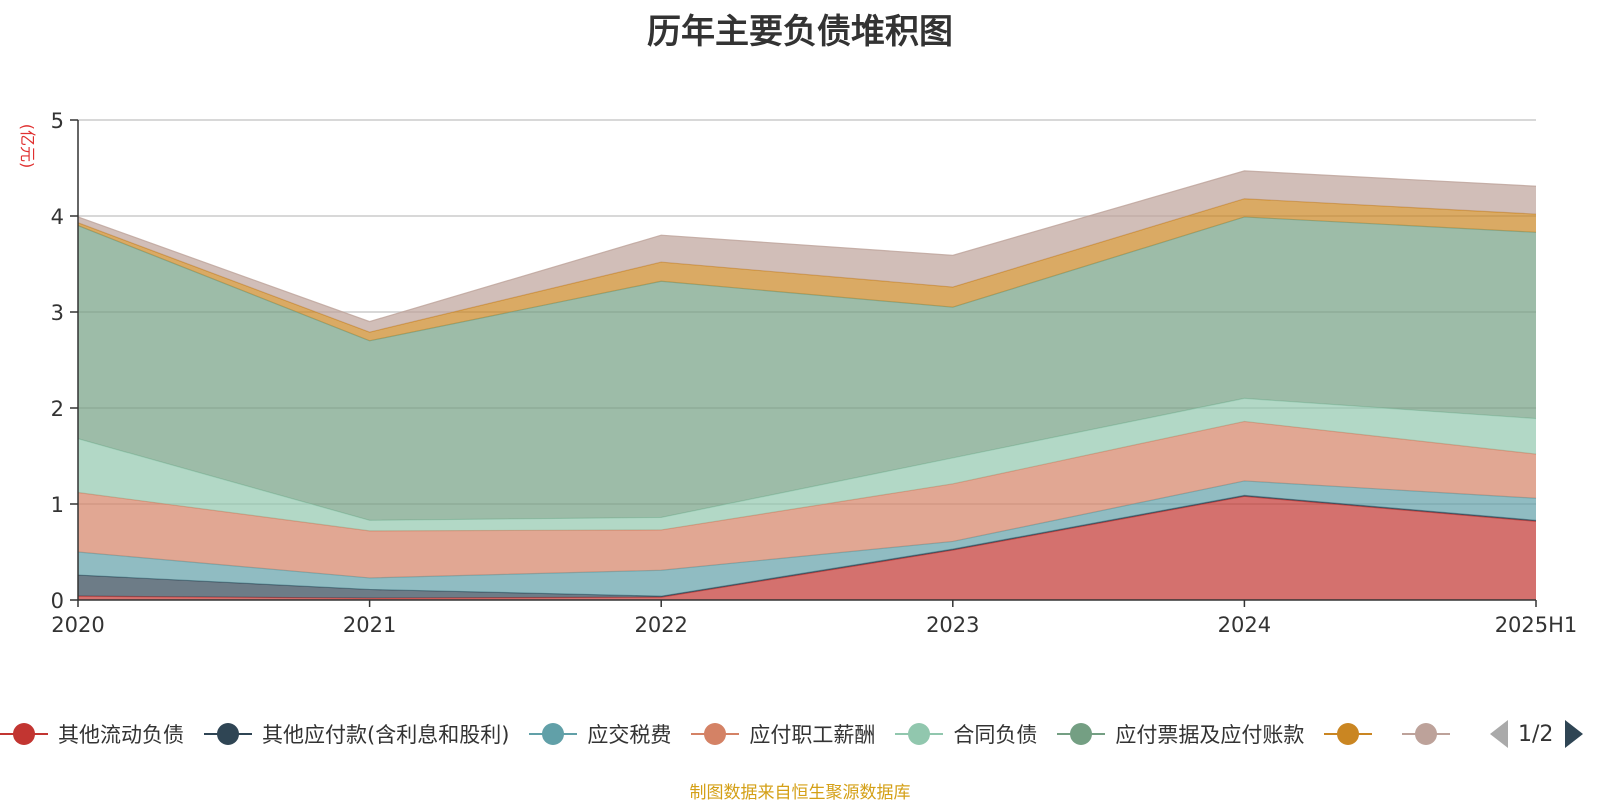 The image size is (1600, 803). I want to click on legend-item-3: 应付职工薪酬, so click(783, 734).